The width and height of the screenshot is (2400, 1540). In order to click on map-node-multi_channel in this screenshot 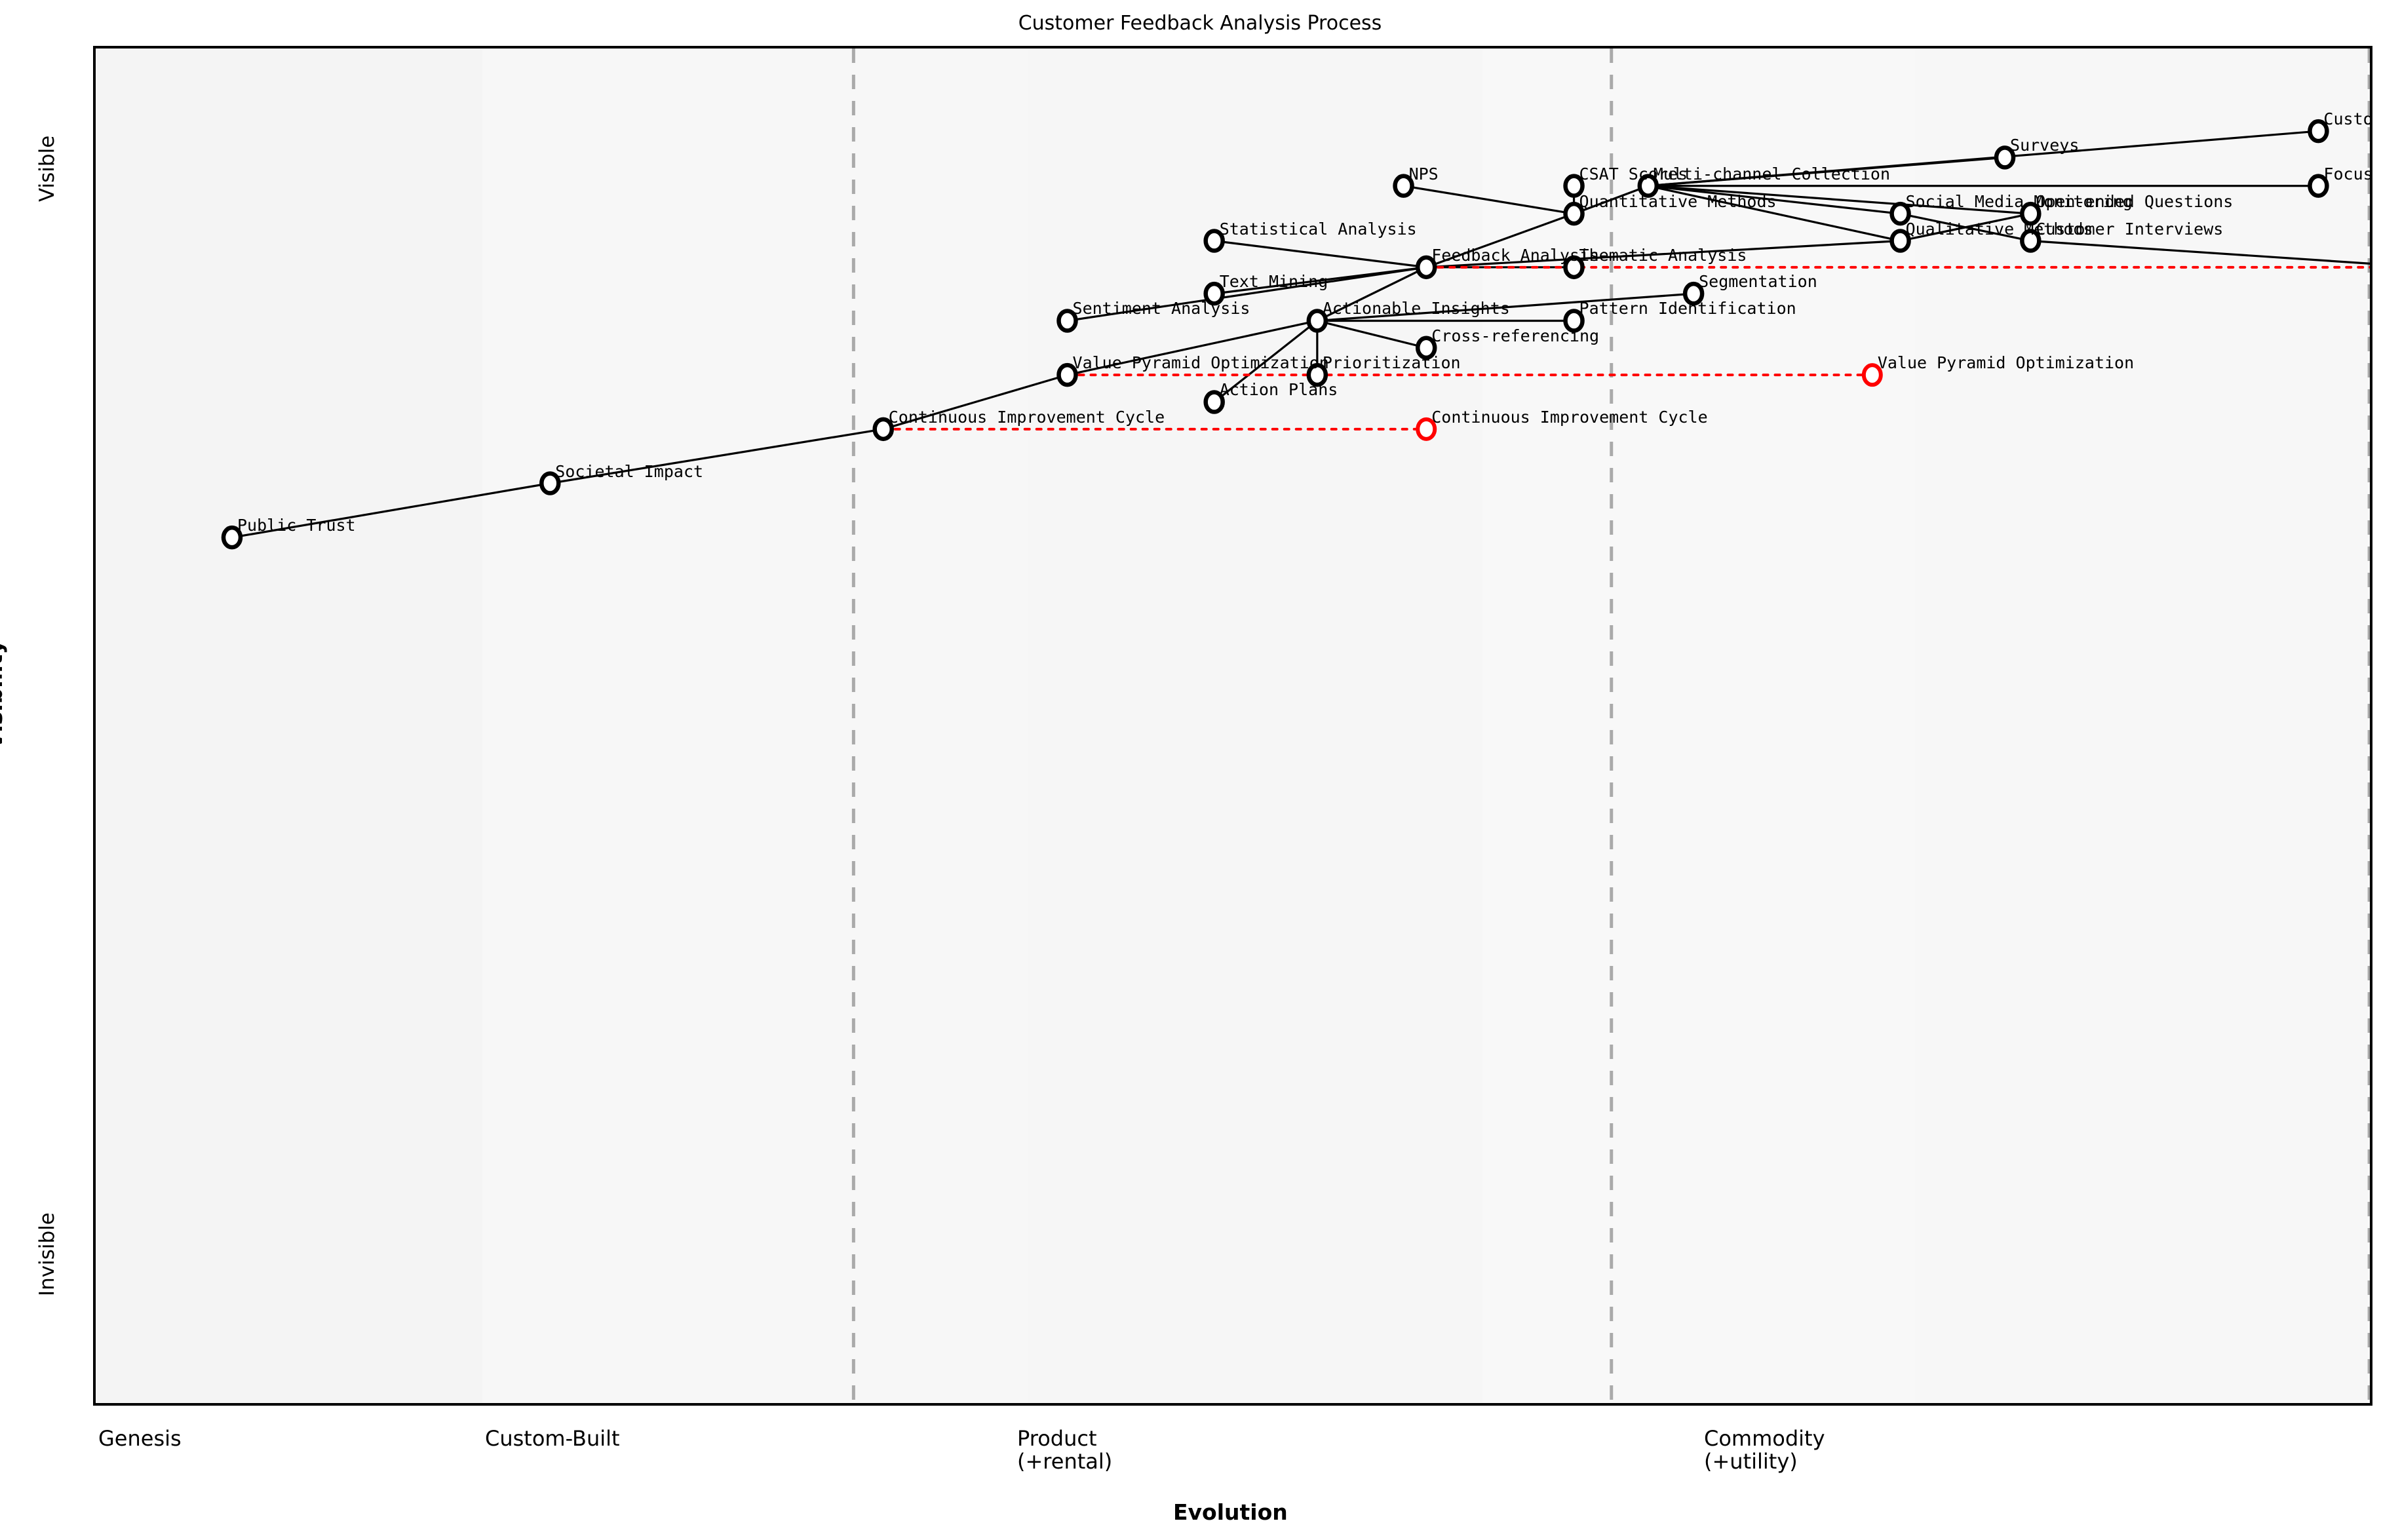, I will do `click(1648, 186)`.